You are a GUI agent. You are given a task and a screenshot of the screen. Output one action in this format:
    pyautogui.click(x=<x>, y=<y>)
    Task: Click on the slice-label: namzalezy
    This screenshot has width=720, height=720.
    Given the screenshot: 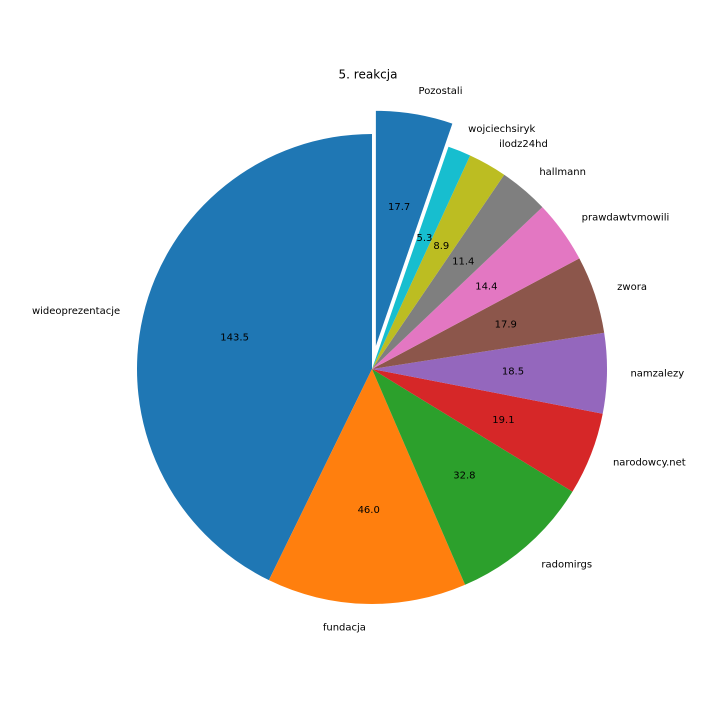 What is the action you would take?
    pyautogui.click(x=657, y=374)
    